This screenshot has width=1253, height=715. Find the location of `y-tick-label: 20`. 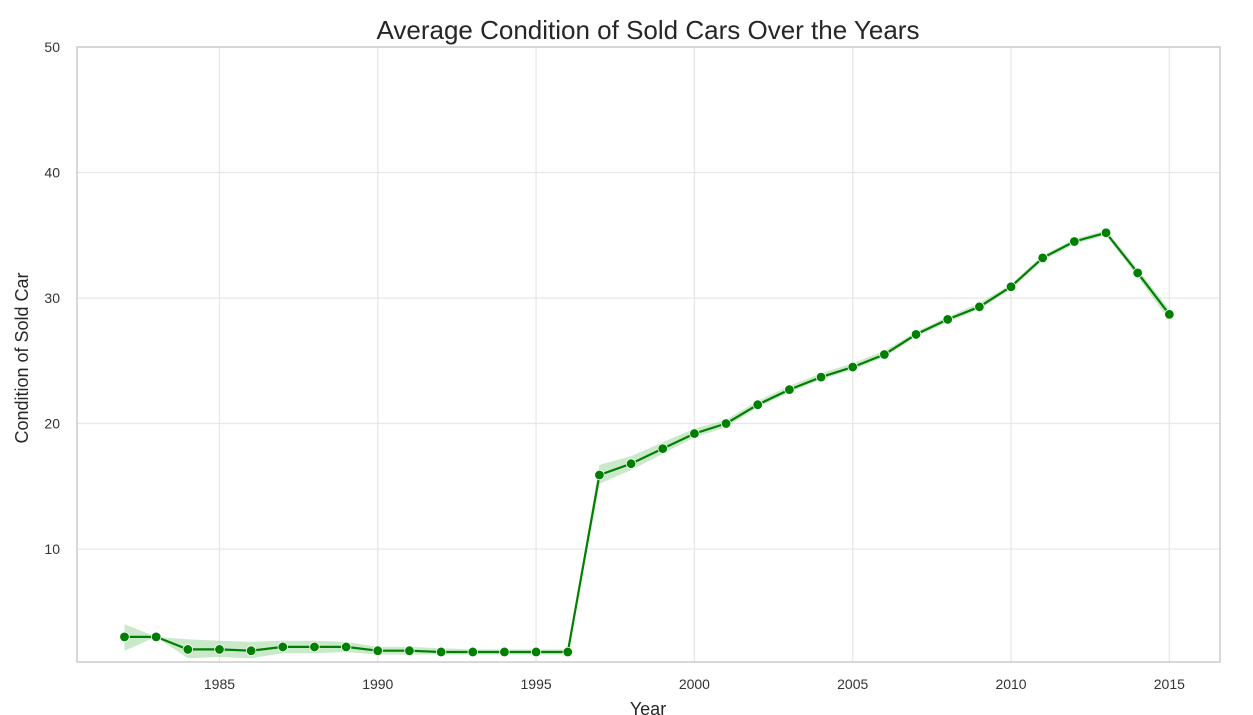

y-tick-label: 20 is located at coordinates (52, 424).